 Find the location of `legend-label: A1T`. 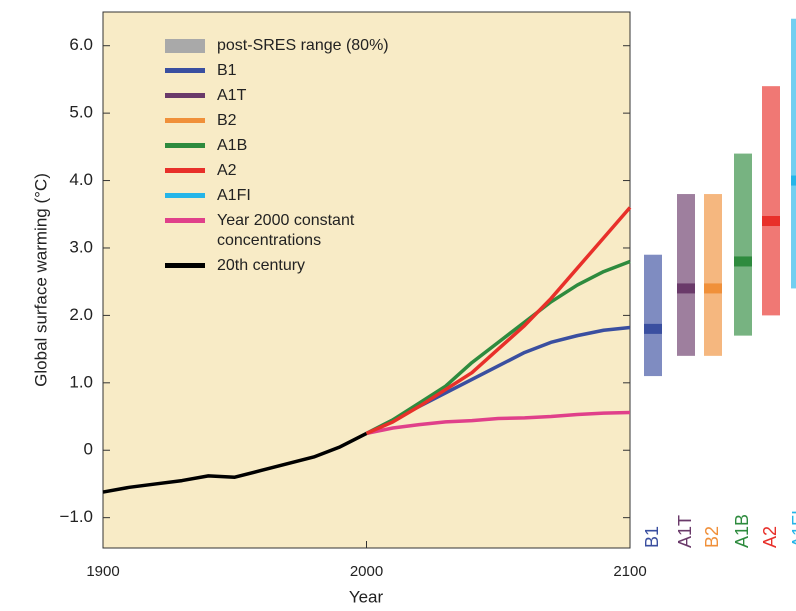

legend-label: A1T is located at coordinates (232, 95).